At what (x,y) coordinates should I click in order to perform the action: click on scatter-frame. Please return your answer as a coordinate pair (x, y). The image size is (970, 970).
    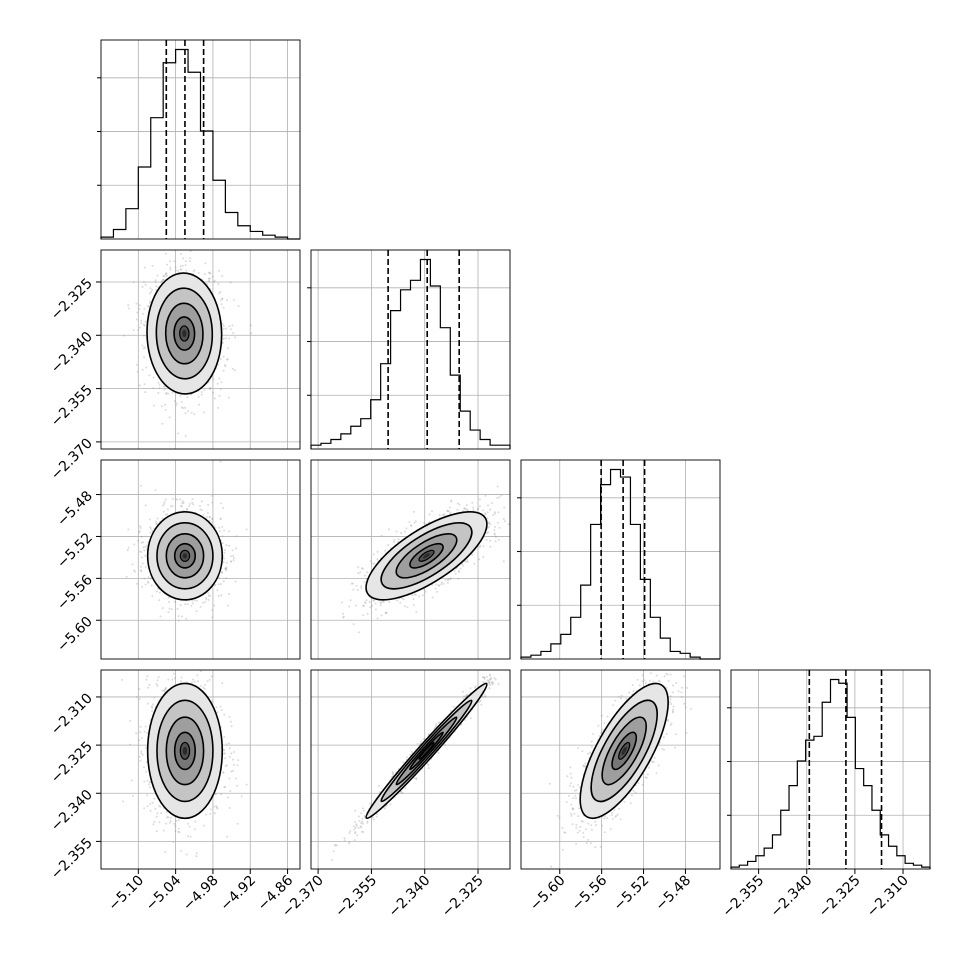
    Looking at the image, I should click on (200, 349).